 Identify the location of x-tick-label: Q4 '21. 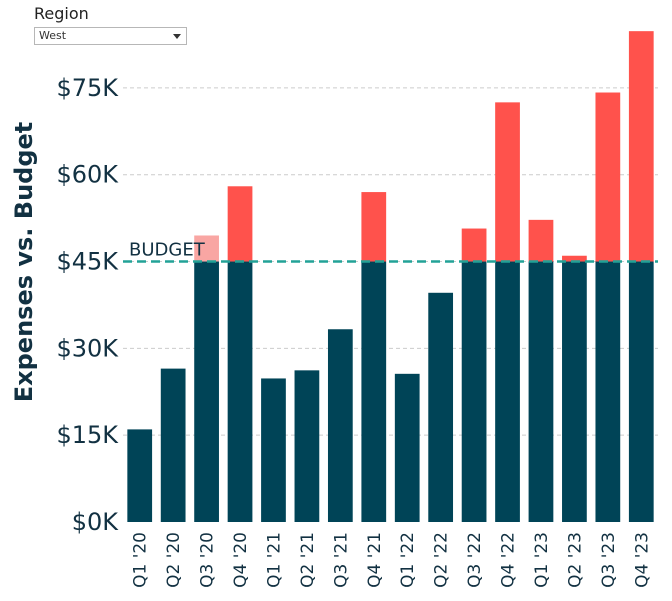
(375, 560).